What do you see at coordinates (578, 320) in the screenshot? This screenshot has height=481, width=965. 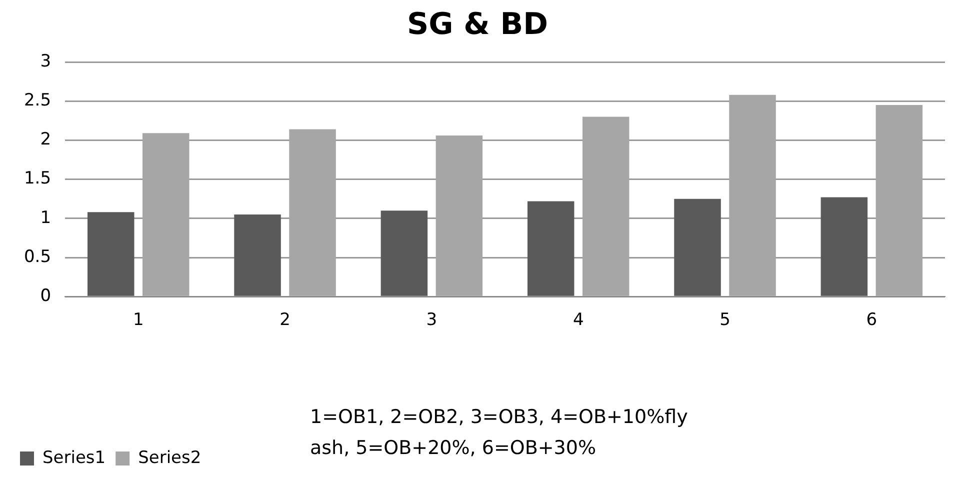 I see `x-tick-label: 4` at bounding box center [578, 320].